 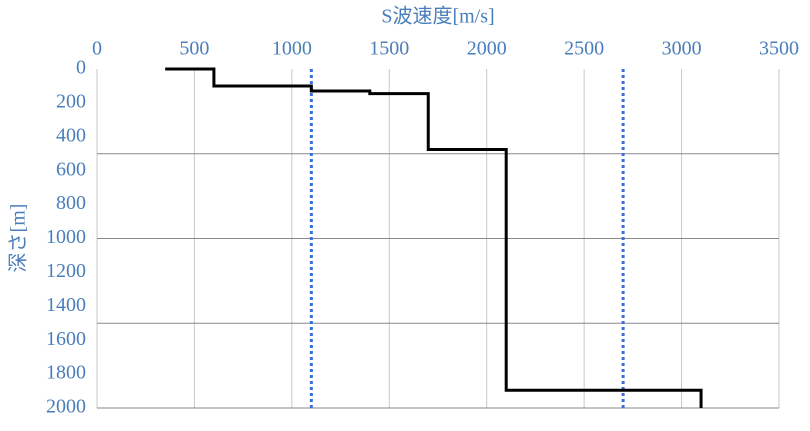 What do you see at coordinates (682, 49) in the screenshot?
I see `x-tick-label: 3000` at bounding box center [682, 49].